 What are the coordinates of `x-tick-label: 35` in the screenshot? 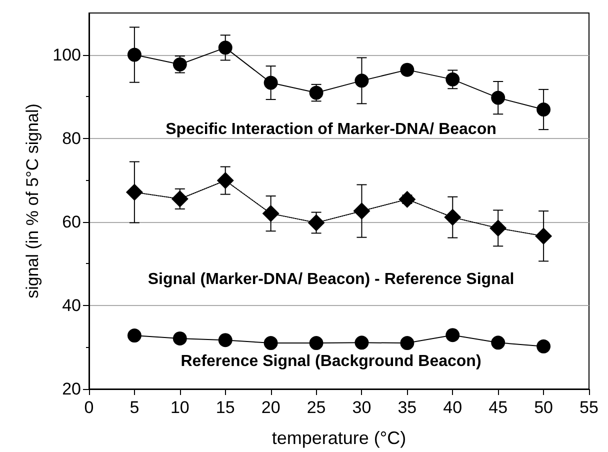 It's located at (407, 407).